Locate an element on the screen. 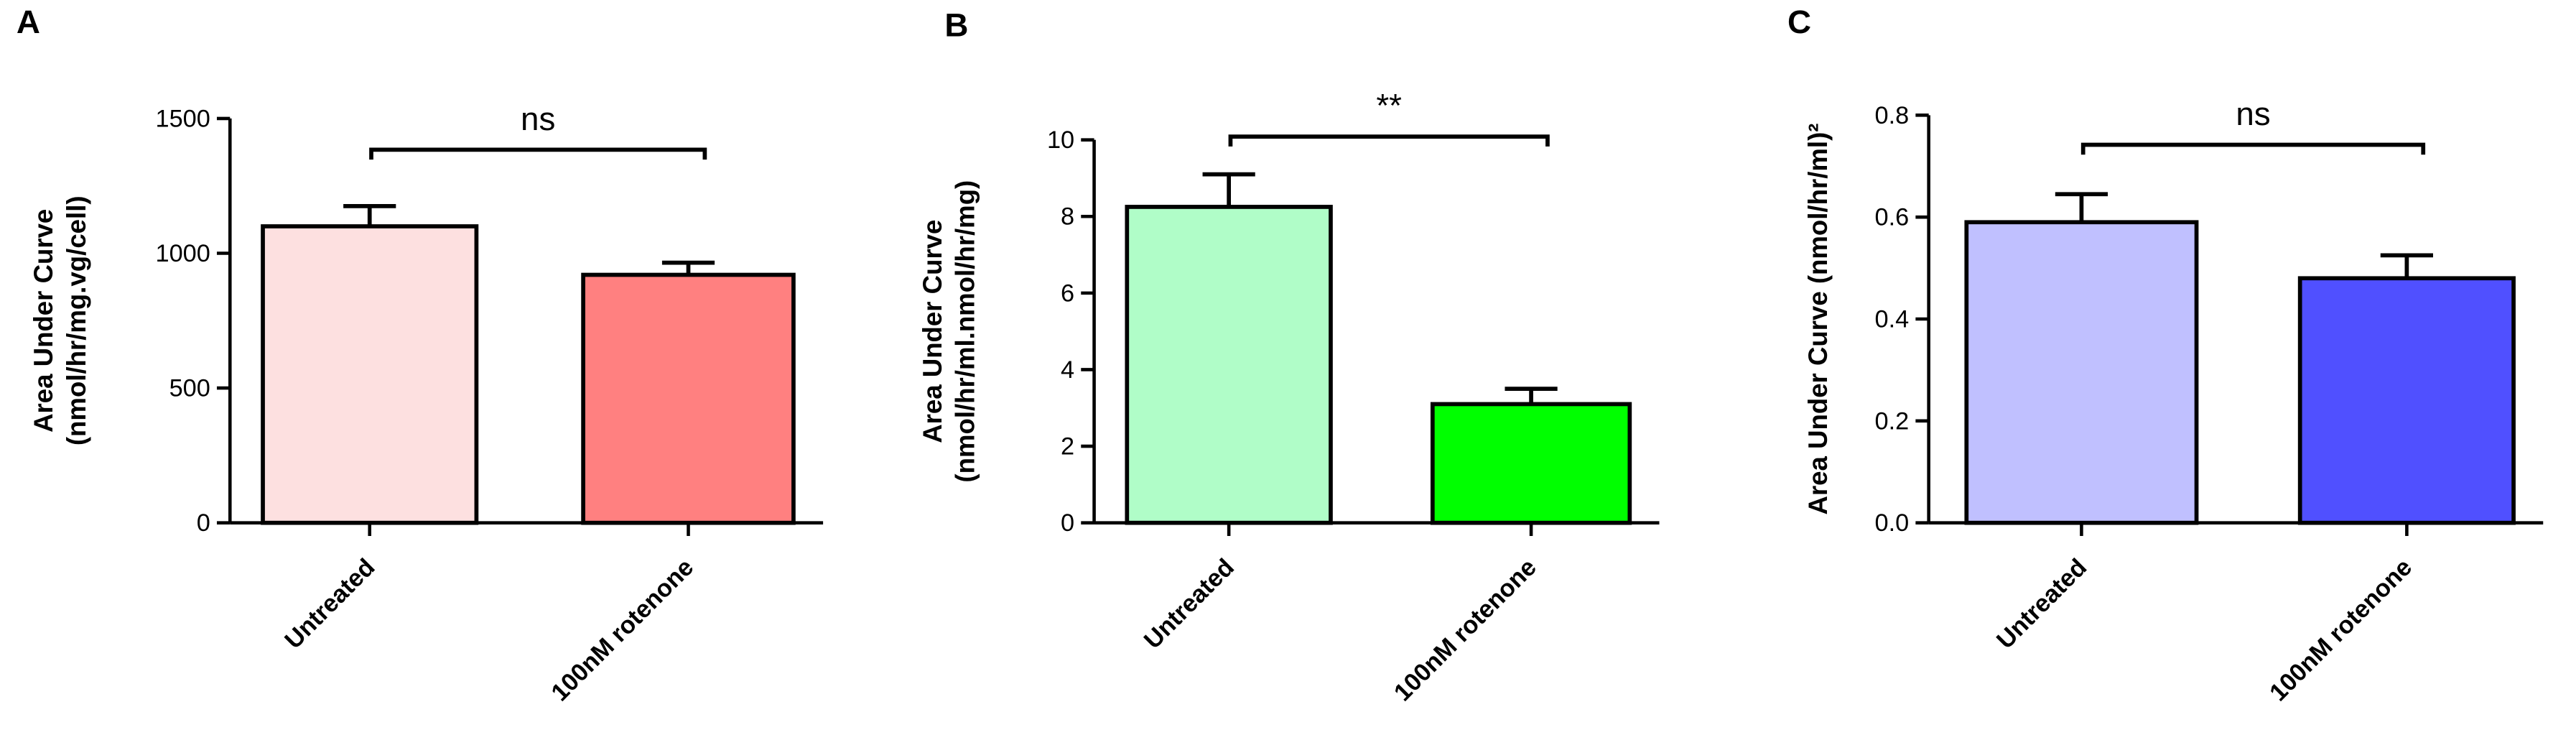  y-tick-label: 6 is located at coordinates (1067, 293).